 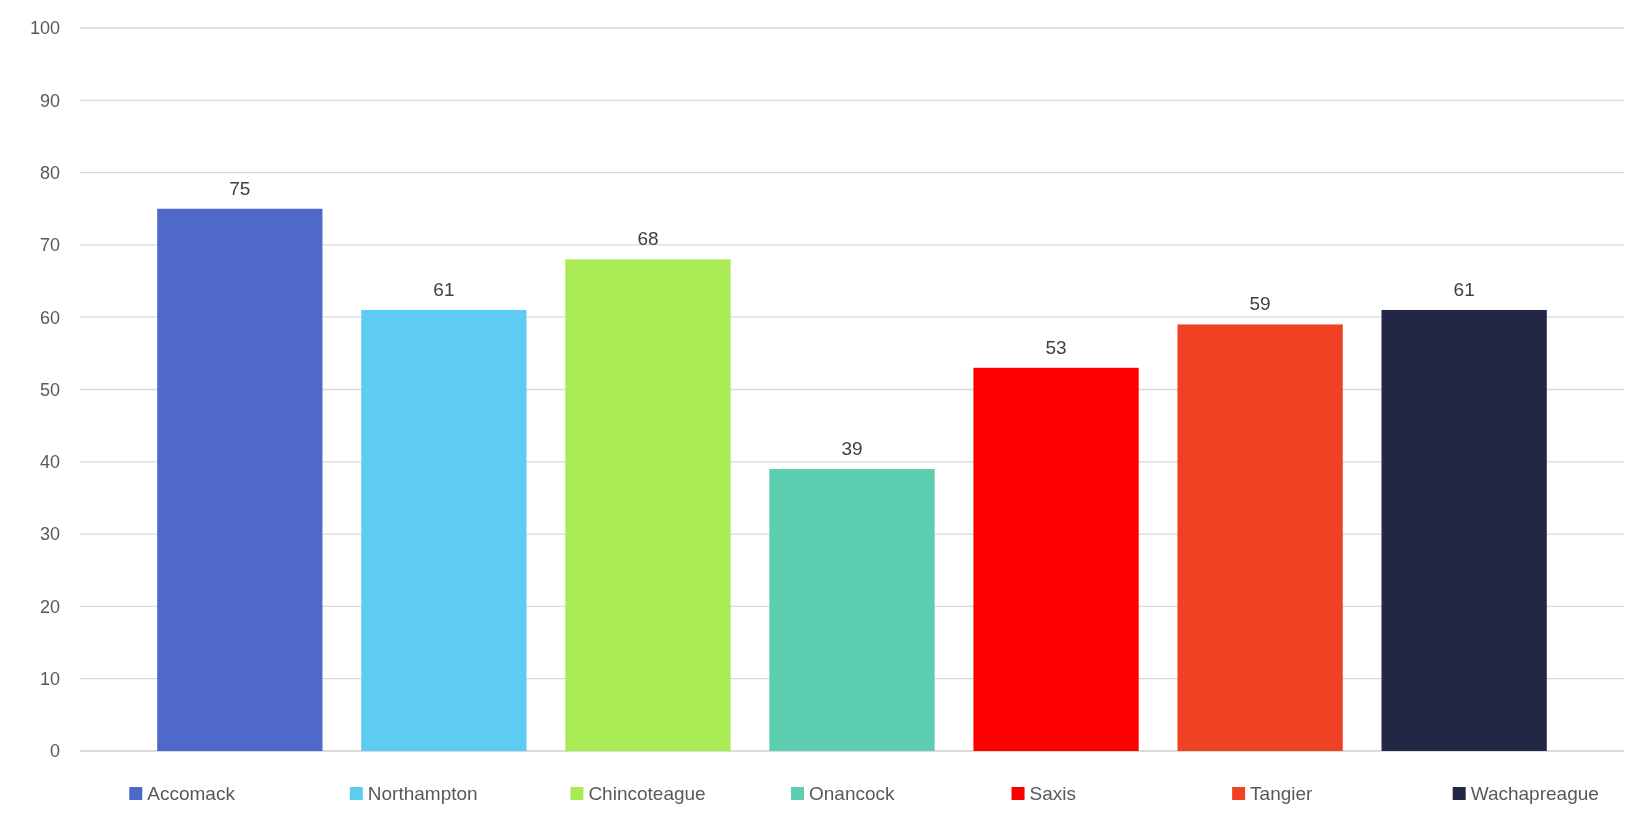 What do you see at coordinates (49, 100) in the screenshot?
I see `y-tick-label: 90` at bounding box center [49, 100].